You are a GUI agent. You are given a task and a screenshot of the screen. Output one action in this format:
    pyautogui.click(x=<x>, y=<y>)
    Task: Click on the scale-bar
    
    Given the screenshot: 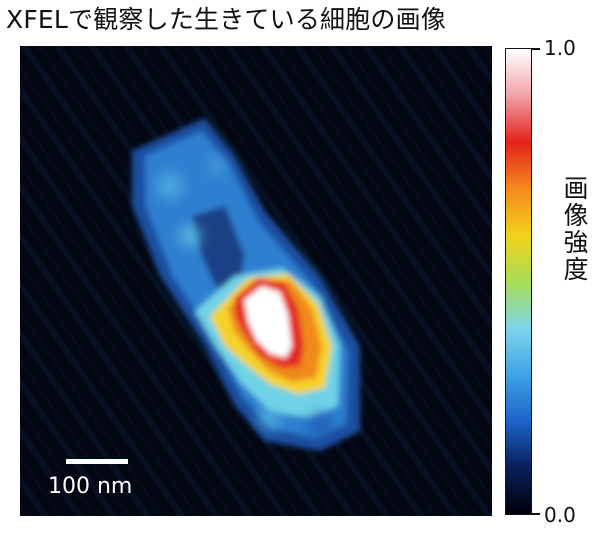 What is the action you would take?
    pyautogui.click(x=97, y=461)
    